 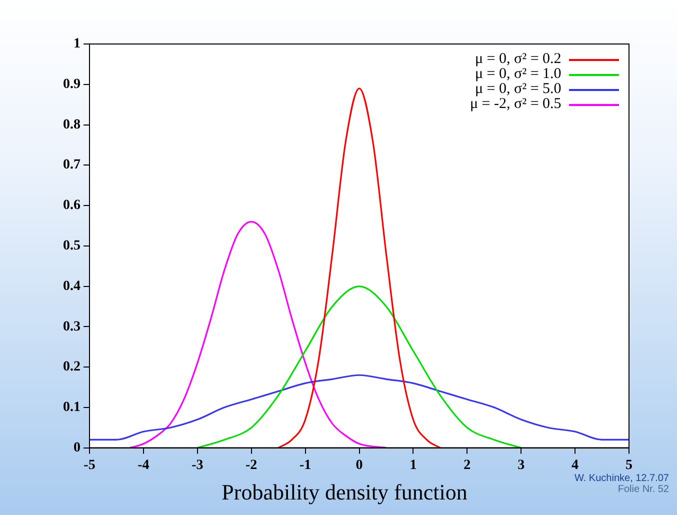 I want to click on x-tick-label: 4, so click(x=575, y=465).